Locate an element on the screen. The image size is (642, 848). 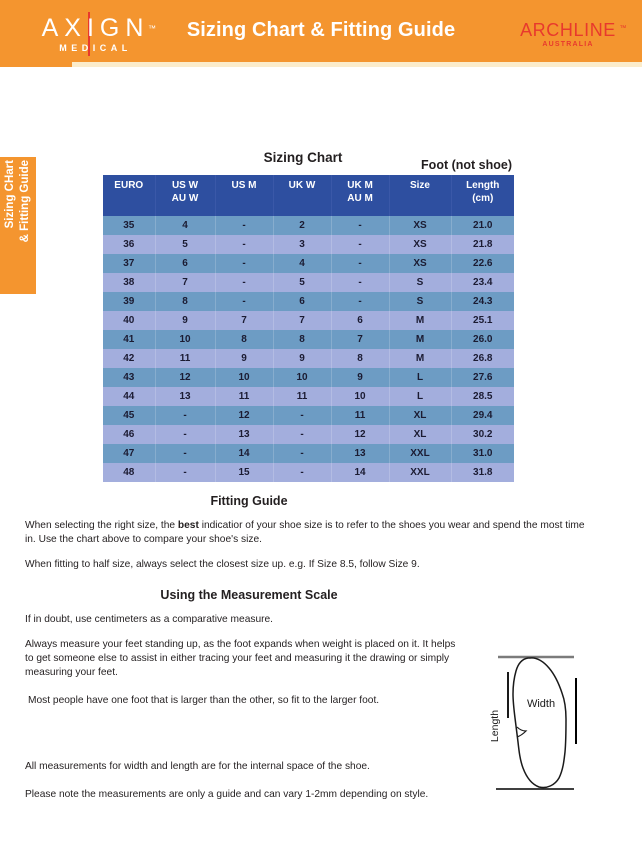
header-label: UK W is located at coordinates (302, 185).